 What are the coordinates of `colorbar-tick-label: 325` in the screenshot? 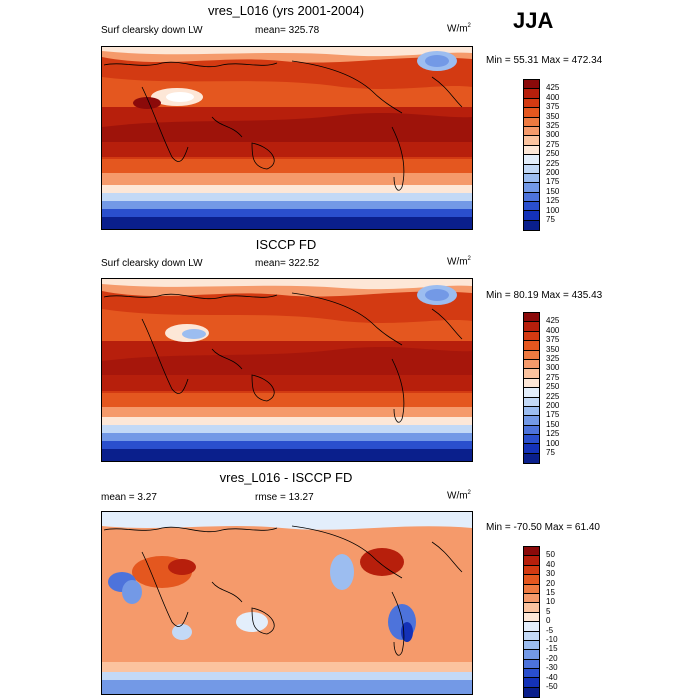 It's located at (553, 358).